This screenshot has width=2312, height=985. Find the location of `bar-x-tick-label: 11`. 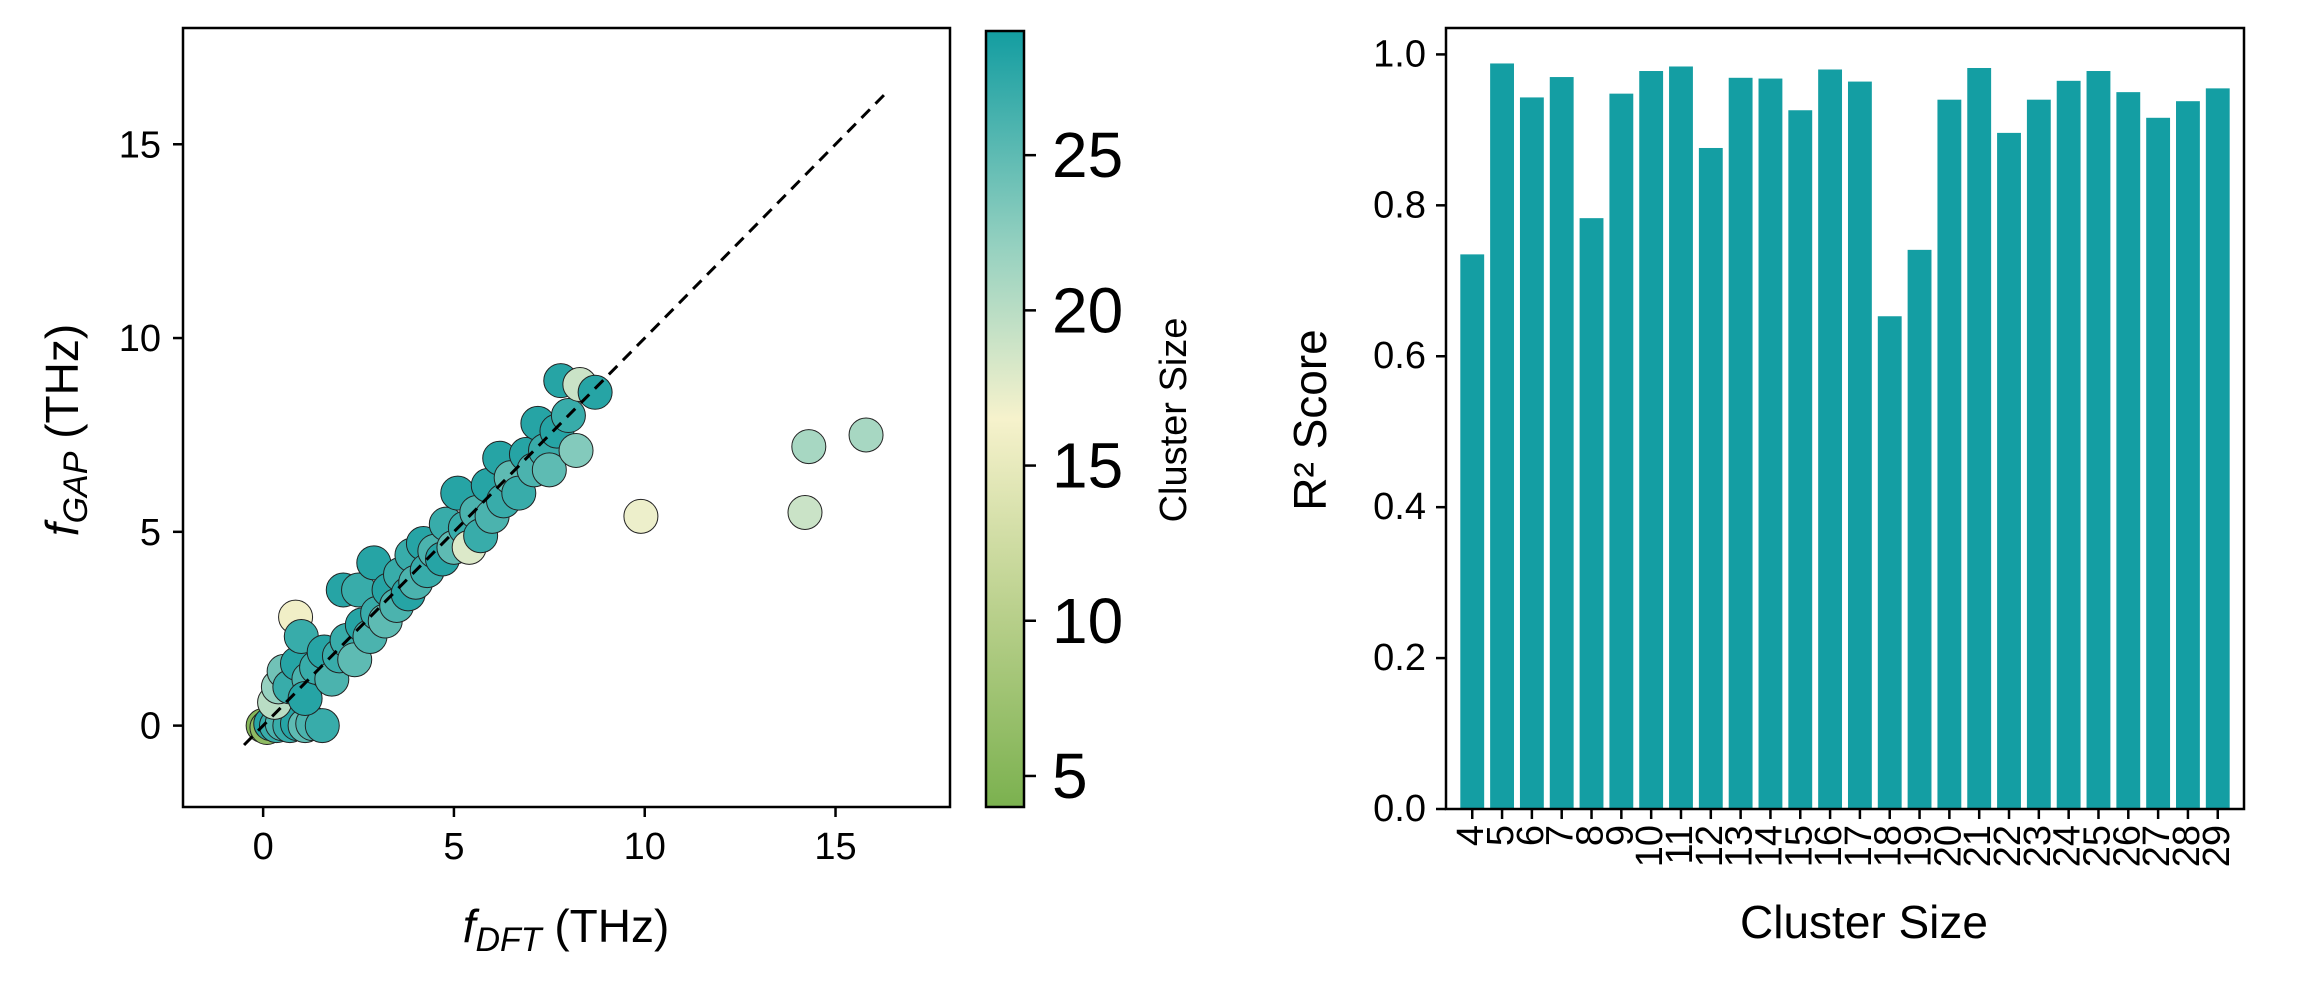

bar-x-tick-label: 11 is located at coordinates (1680, 844).